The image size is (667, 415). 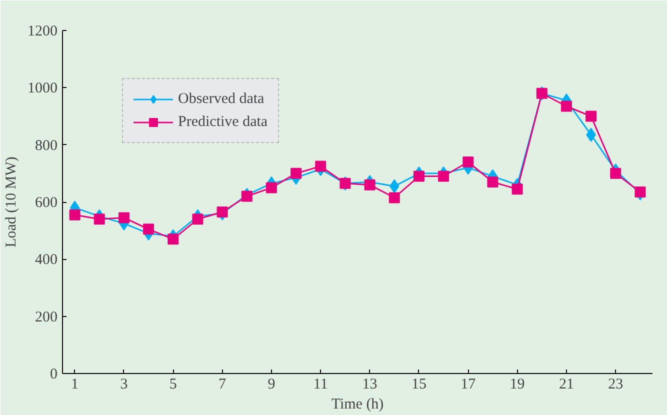 I want to click on legend-label: Observed data, so click(x=221, y=99).